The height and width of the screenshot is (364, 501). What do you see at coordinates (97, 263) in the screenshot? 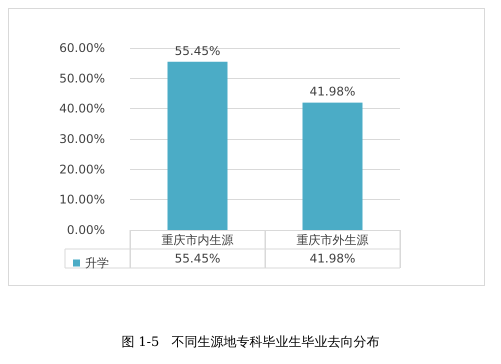
I see `legend-label: 升学` at bounding box center [97, 263].